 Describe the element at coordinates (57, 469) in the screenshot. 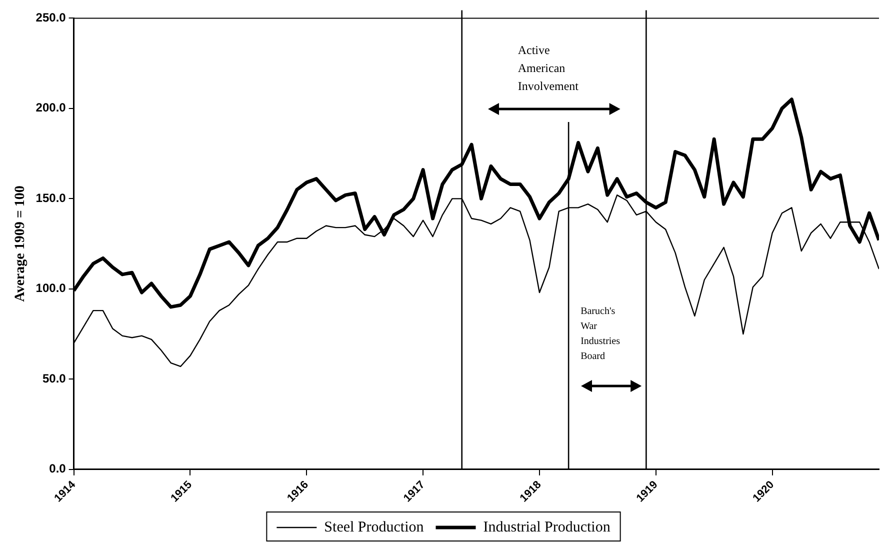

I see `y-tick-label: 0.0` at that location.